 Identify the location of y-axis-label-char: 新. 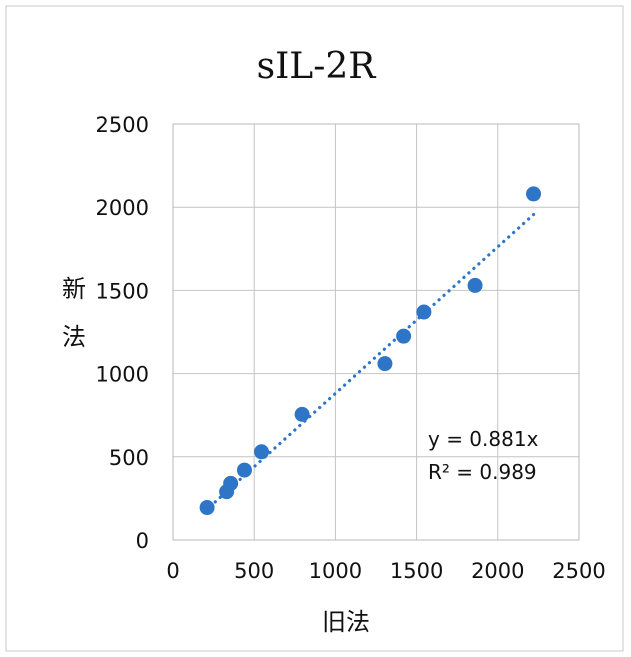
(74, 289).